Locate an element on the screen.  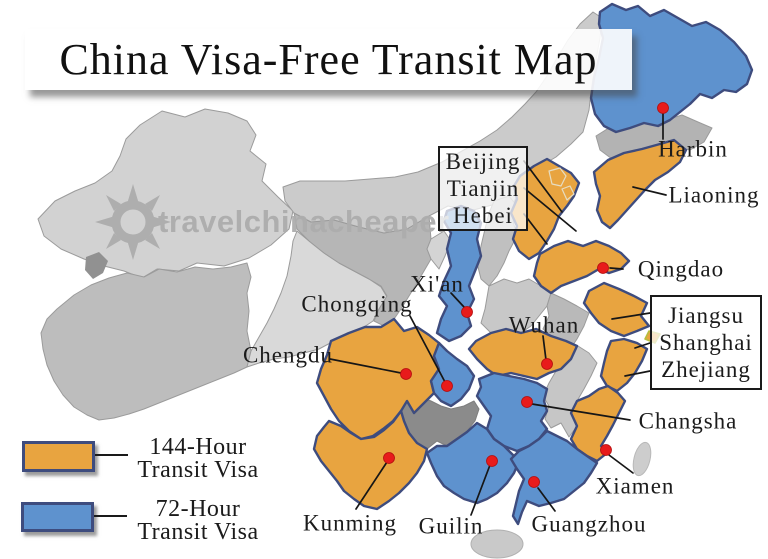
province-liaoning is located at coordinates (640, 184).